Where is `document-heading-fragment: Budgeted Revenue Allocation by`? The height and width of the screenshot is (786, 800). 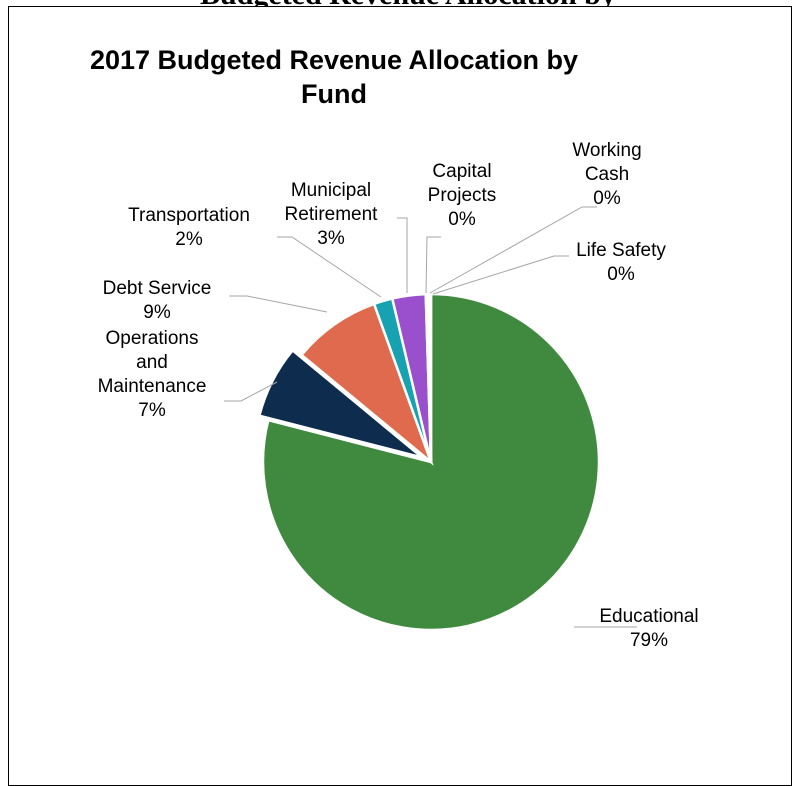
document-heading-fragment: Budgeted Revenue Allocation by is located at coordinates (408, 6).